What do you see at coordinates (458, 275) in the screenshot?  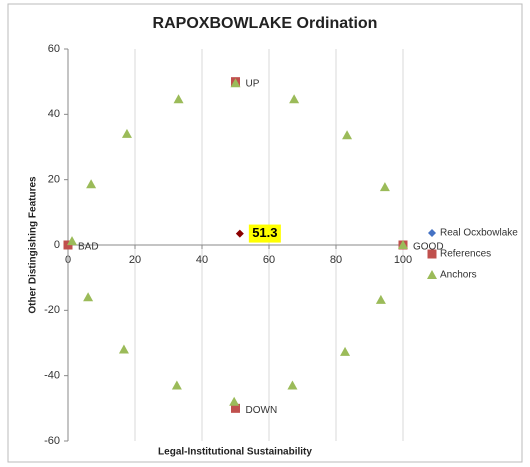 I see `legend-label: Anchors` at bounding box center [458, 275].